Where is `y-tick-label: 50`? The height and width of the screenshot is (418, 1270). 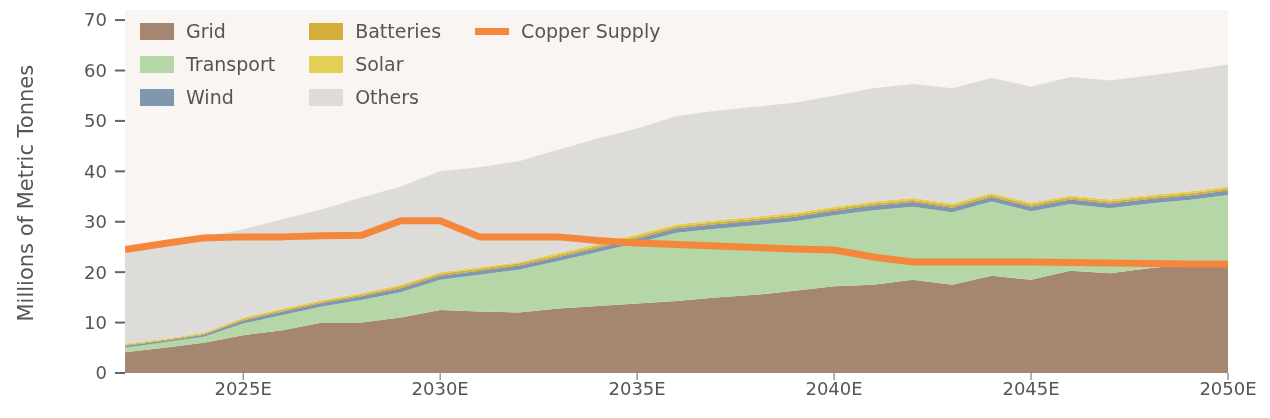 y-tick-label: 50 is located at coordinates (95, 121).